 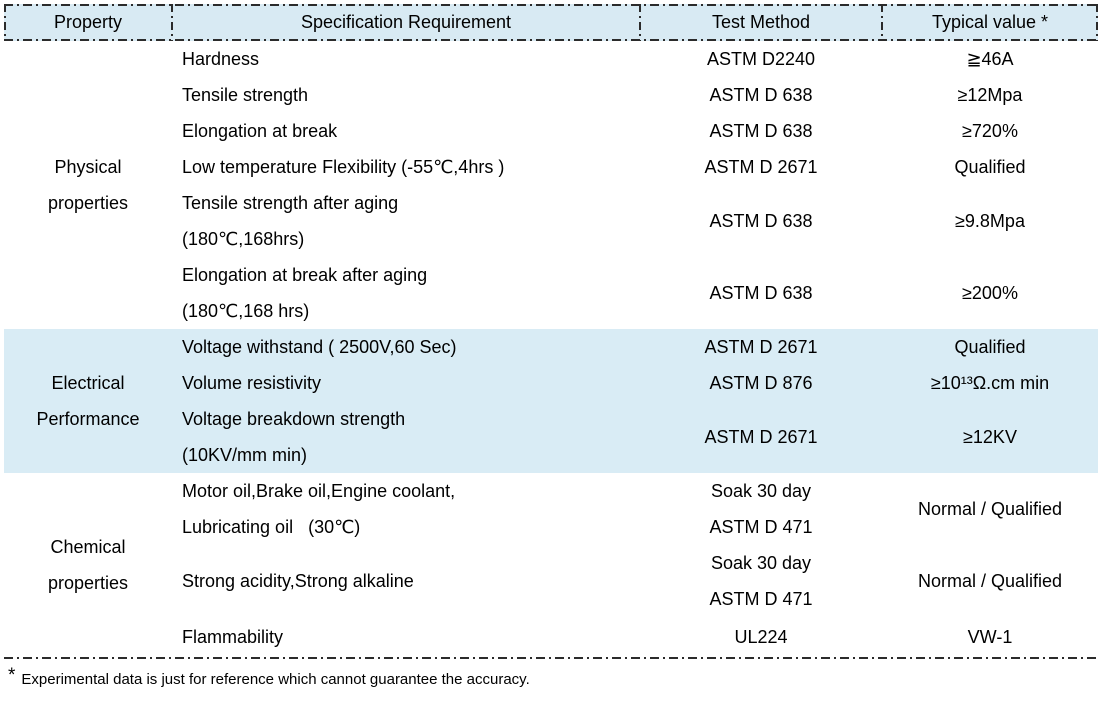 What do you see at coordinates (990, 383) in the screenshot?
I see `value-text: ≥10¹³Ω.cm min` at bounding box center [990, 383].